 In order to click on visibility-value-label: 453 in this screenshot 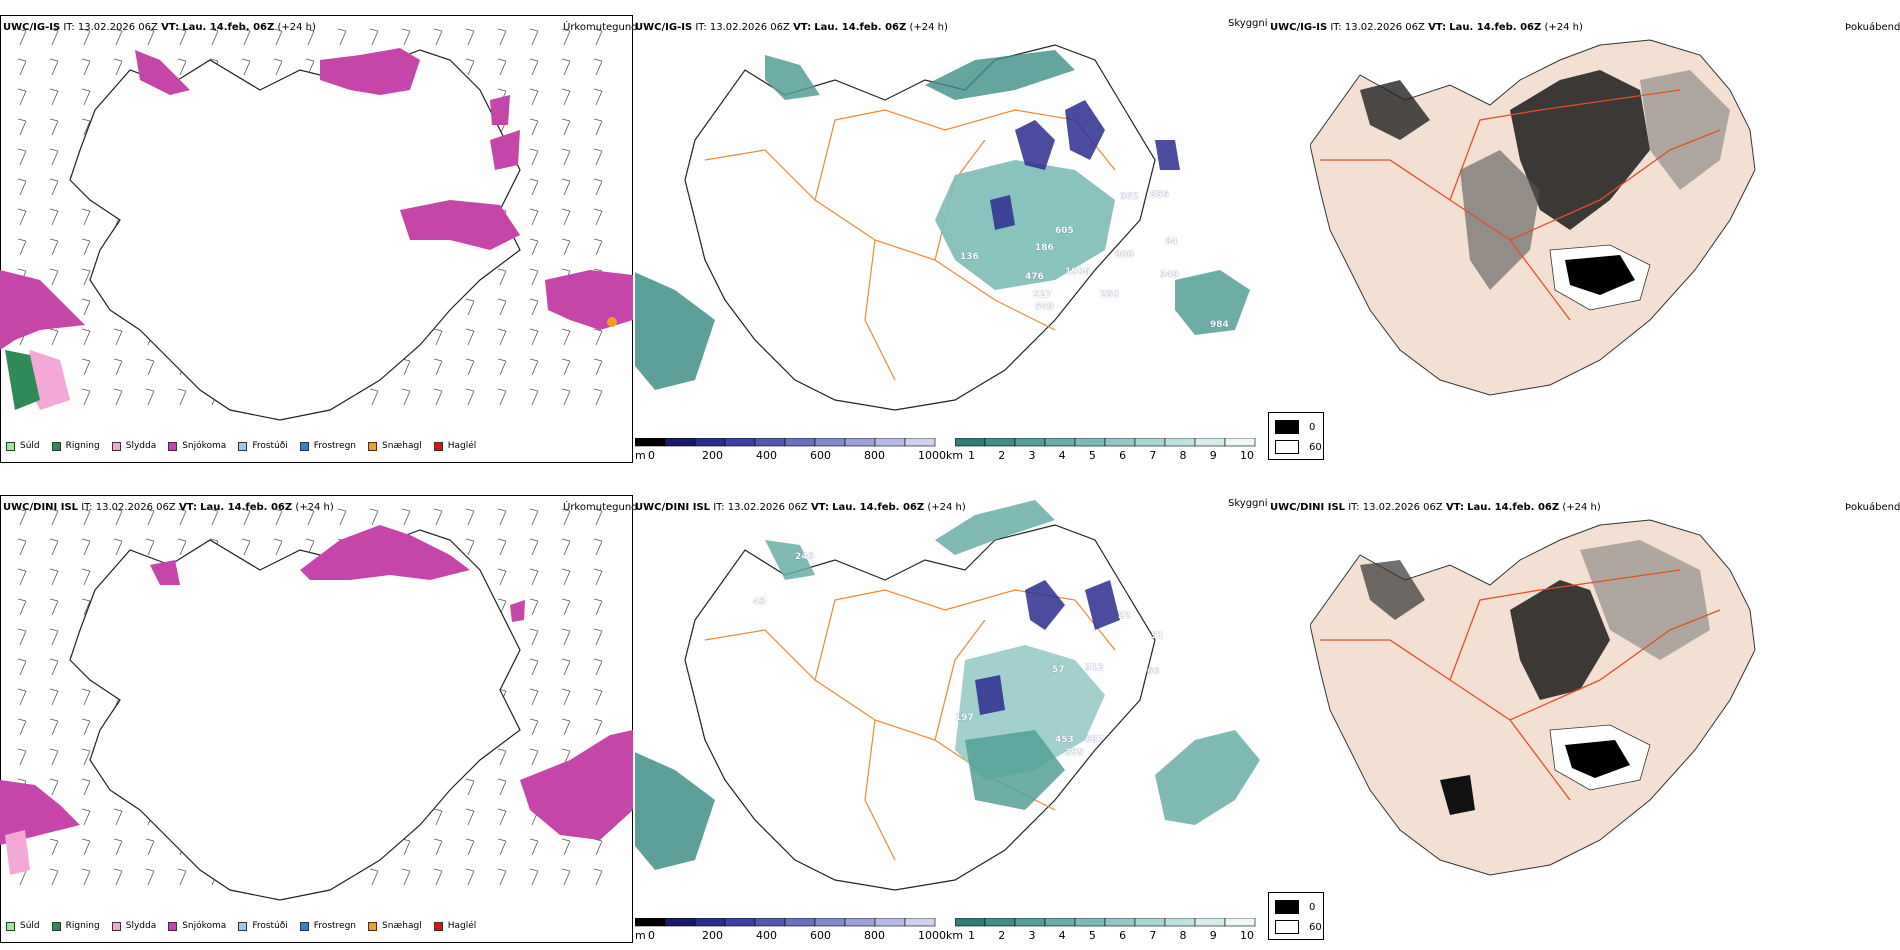, I will do `click(1064, 740)`.